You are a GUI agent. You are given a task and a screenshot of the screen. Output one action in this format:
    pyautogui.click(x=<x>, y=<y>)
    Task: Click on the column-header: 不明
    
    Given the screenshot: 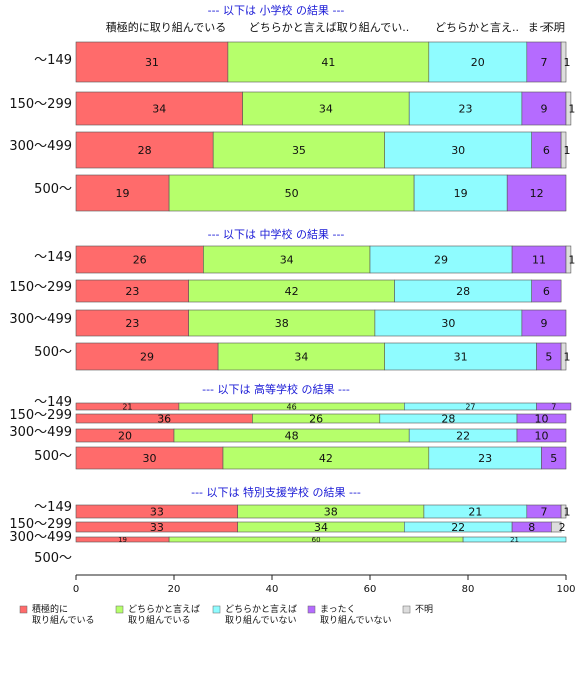 What is the action you would take?
    pyautogui.click(x=554, y=27)
    